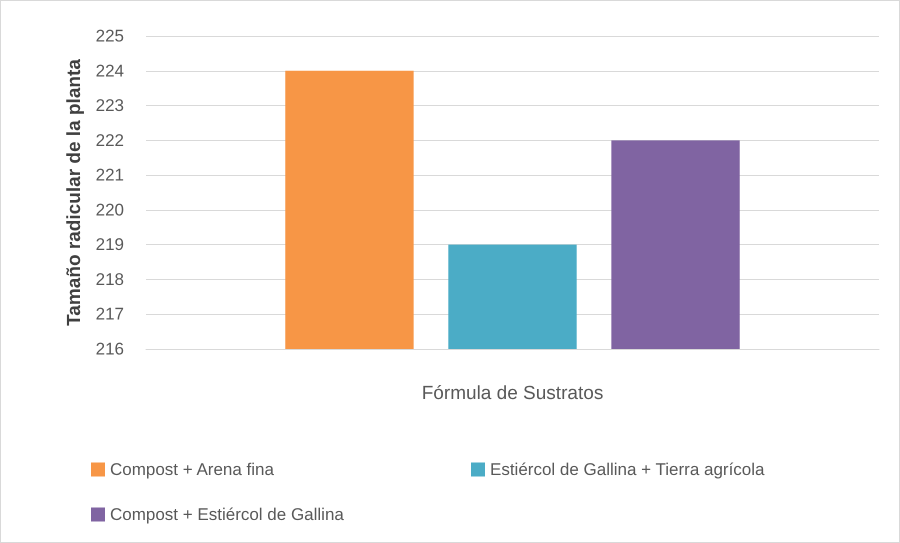 Image resolution: width=900 pixels, height=543 pixels. Describe the element at coordinates (110, 349) in the screenshot. I see `y-tick-label: 216` at that location.